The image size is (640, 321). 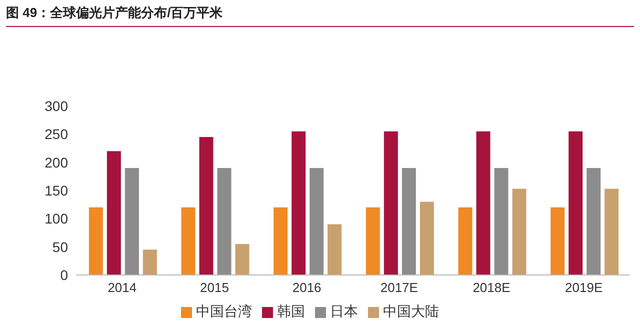 What do you see at coordinates (56, 190) in the screenshot?
I see `y-tick-label: 150` at bounding box center [56, 190].